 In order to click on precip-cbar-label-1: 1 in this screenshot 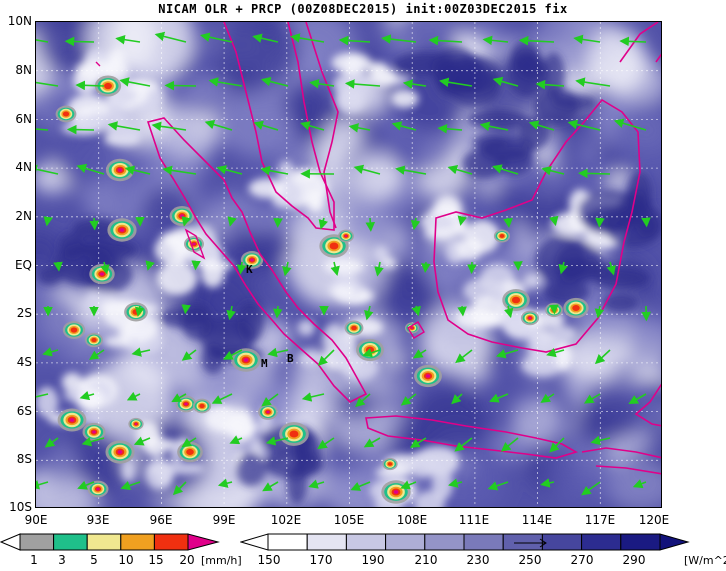, I will do `click(34, 560)`.